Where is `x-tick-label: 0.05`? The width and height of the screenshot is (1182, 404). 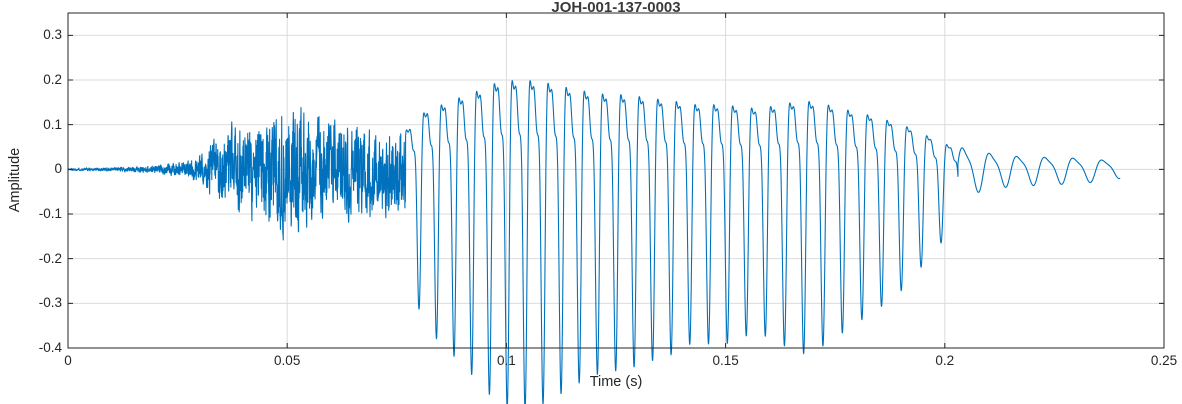
x-tick-label: 0.05 is located at coordinates (287, 360).